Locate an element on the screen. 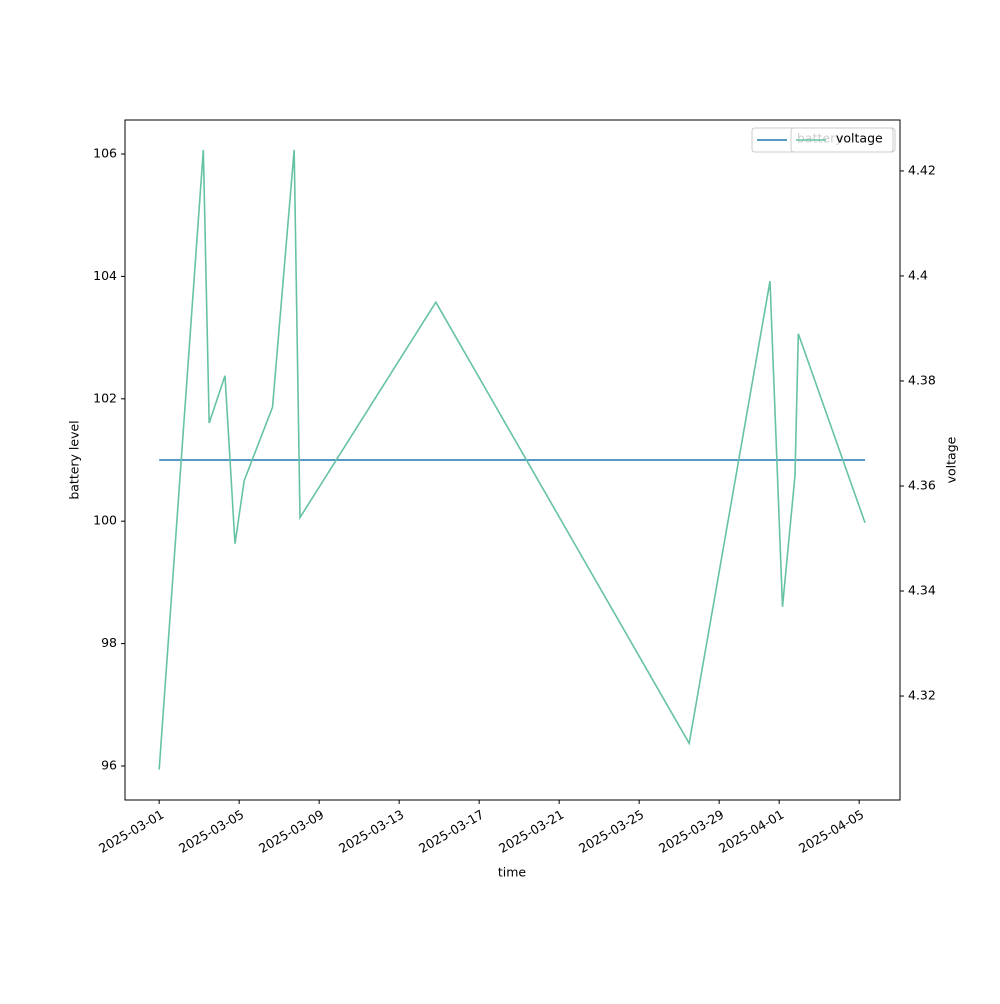  x-tick-label: 2025-03-13 is located at coordinates (371, 831).